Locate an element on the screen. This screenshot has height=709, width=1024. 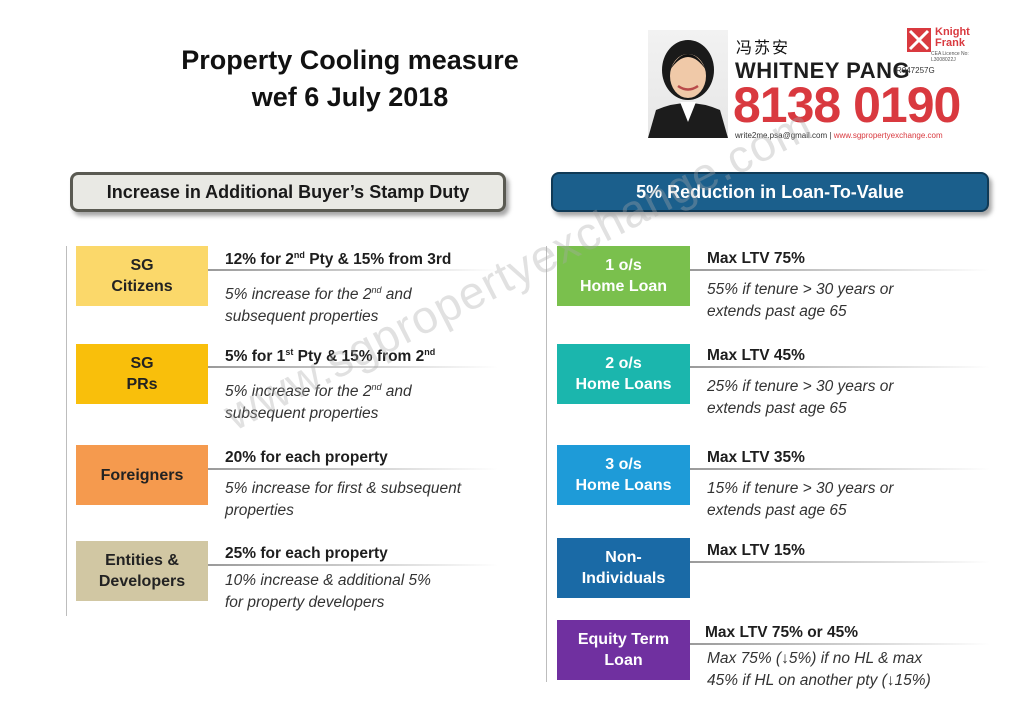
ltv-max-heading: Max LTV 35% is located at coordinates (756, 457).